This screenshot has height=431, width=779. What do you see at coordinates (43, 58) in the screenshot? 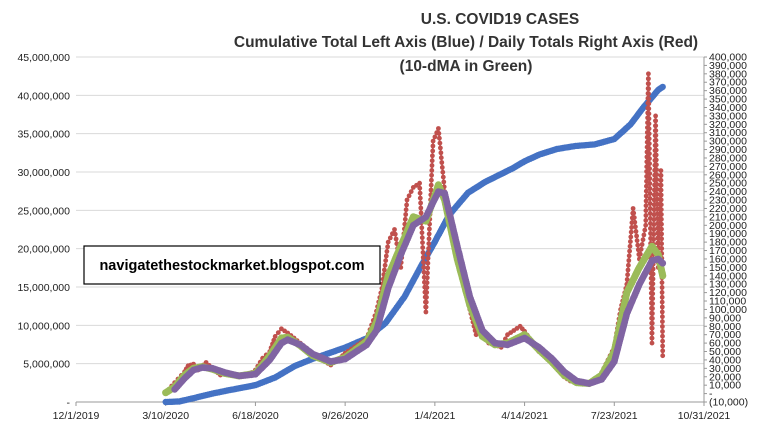
I see `left-axis-tick-label: 45,000,000` at bounding box center [43, 58].